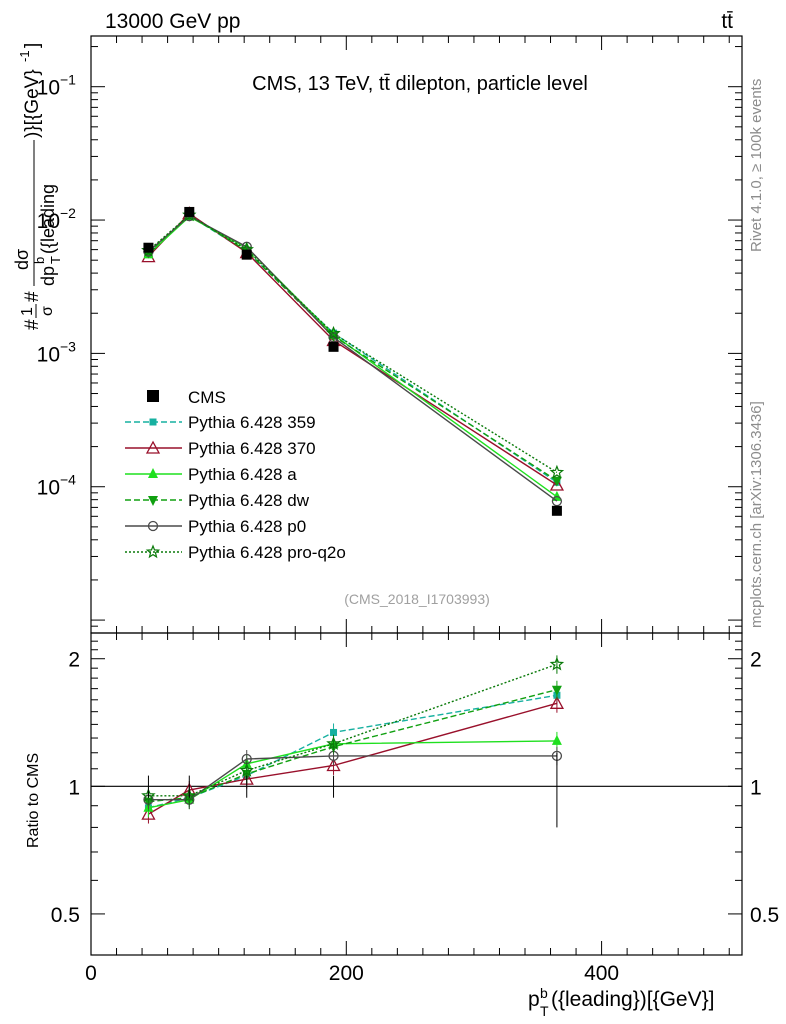 Image resolution: width=786 pixels, height=1024 pixels. I want to click on ratio-tick-label-right: 2, so click(756, 660).